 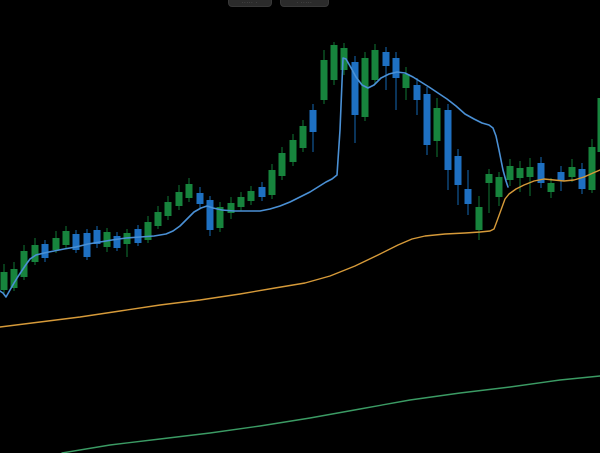 What do you see at coordinates (250, 3) in the screenshot?
I see `toolbar-button-1: ····· ·` at bounding box center [250, 3].